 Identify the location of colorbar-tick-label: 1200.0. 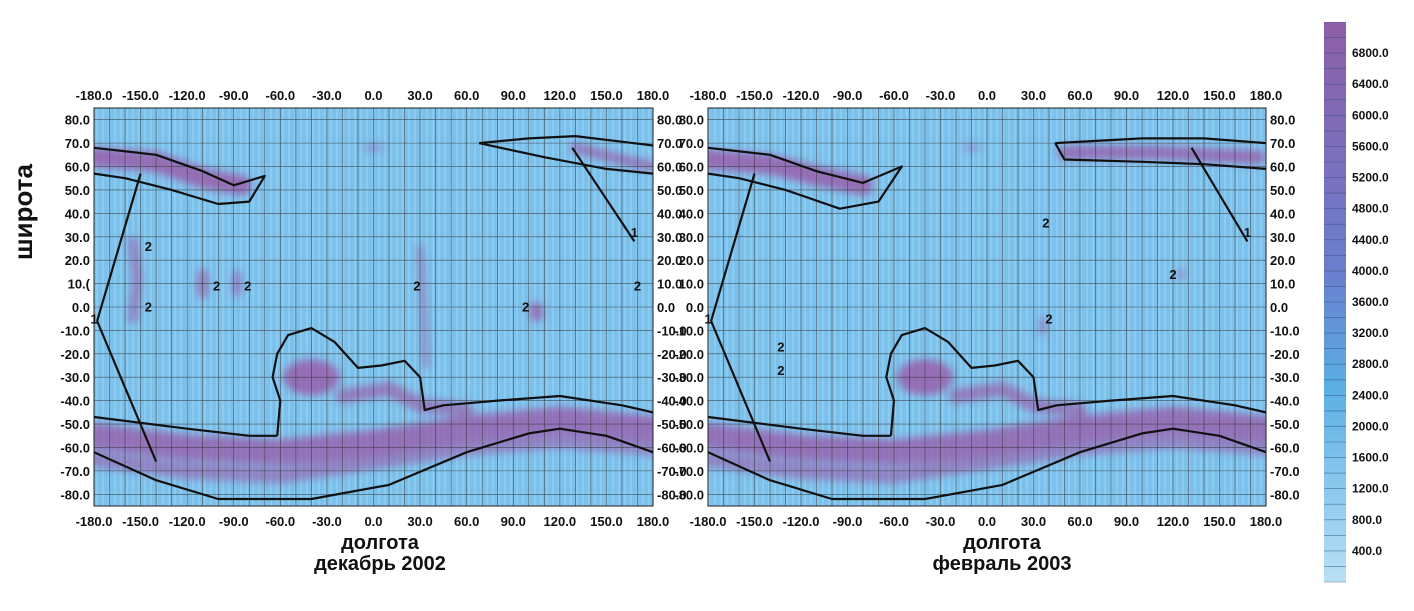
(1370, 489).